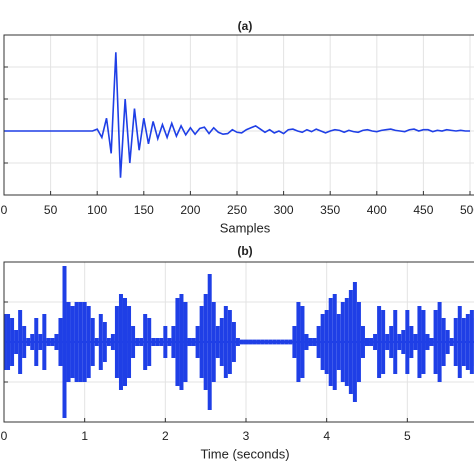 The height and width of the screenshot is (474, 474). What do you see at coordinates (190, 210) in the screenshot?
I see `x-tick-label: 200` at bounding box center [190, 210].